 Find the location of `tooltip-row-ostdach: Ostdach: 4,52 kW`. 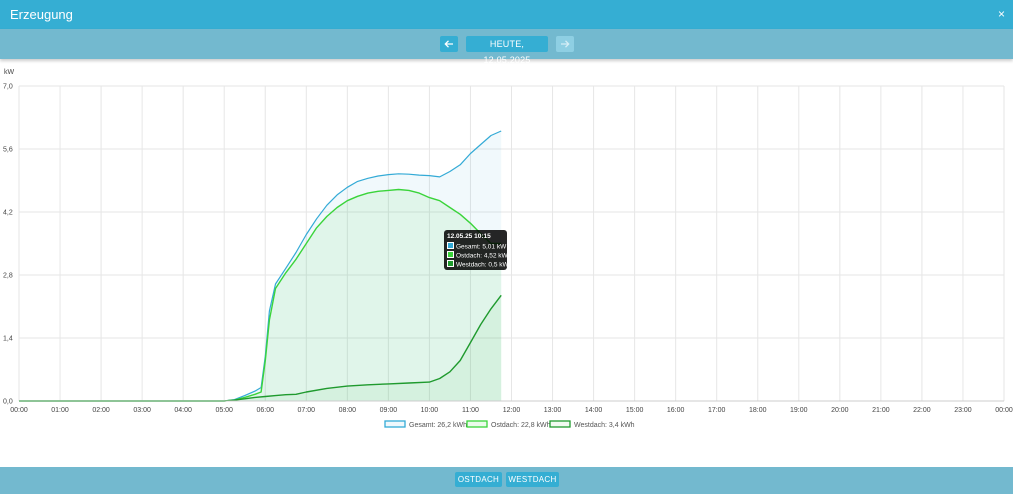

tooltip-row-ostdach: Ostdach: 4,52 kW is located at coordinates (477, 255).